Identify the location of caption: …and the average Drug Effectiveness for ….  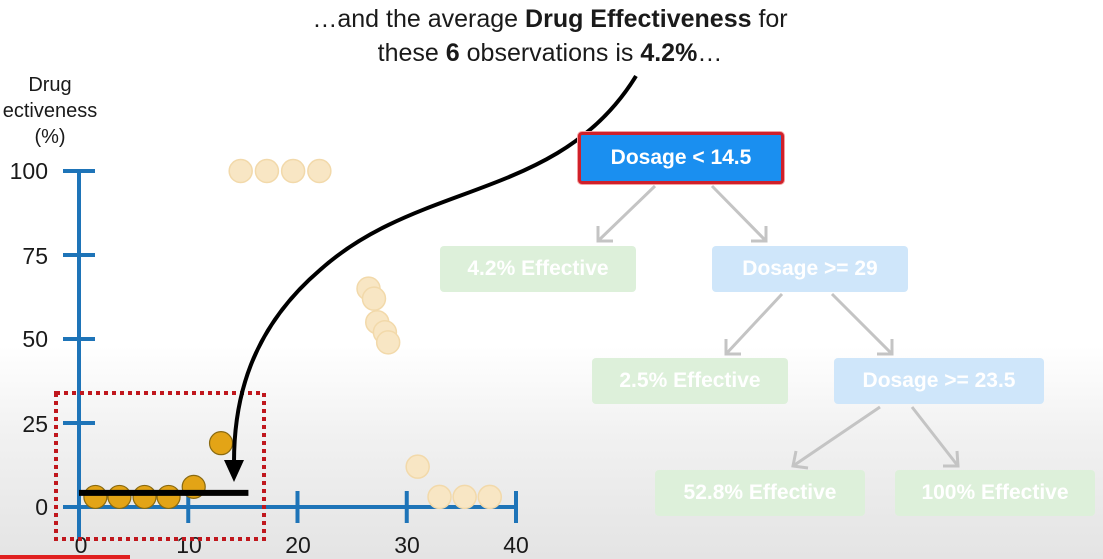
(550, 36).